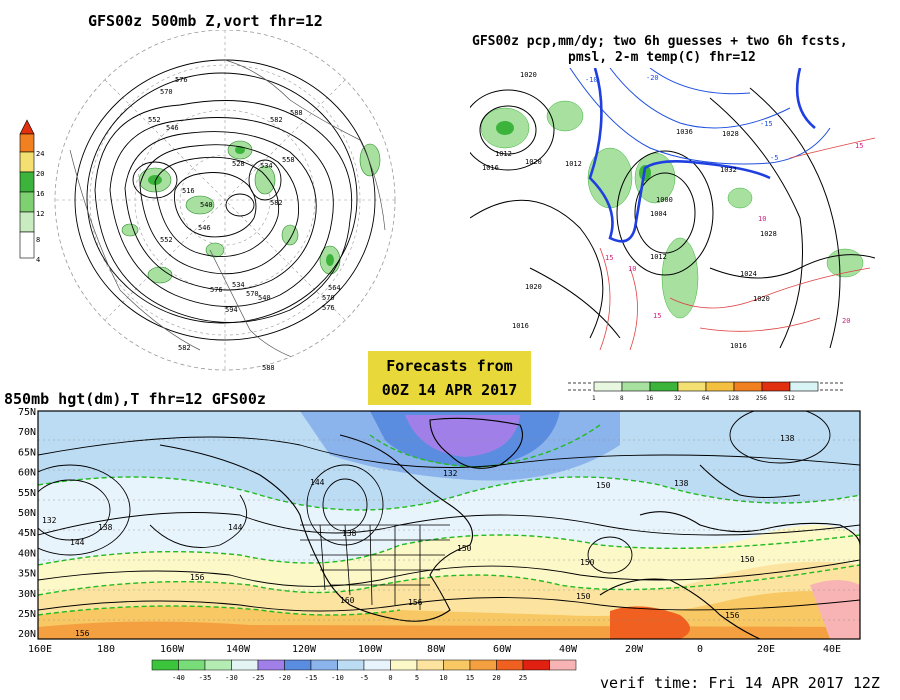 Image resolution: width=900 pixels, height=700 pixels. Describe the element at coordinates (40, 649) in the screenshot. I see `longitude-label: 160E` at that location.